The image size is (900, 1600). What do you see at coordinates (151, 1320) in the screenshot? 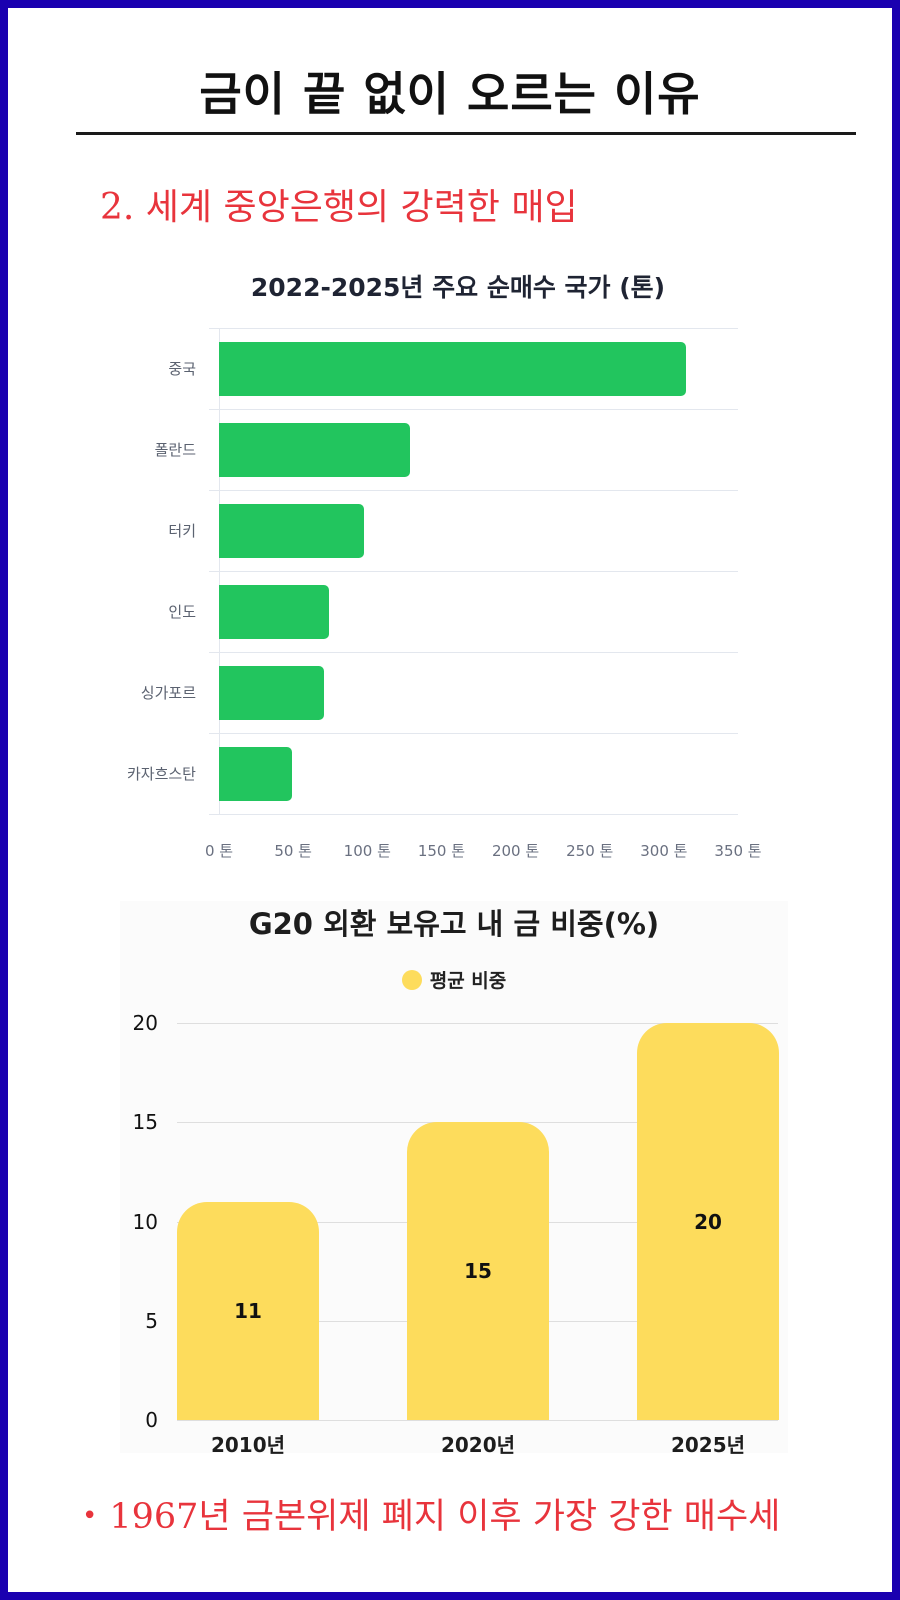
I see `y-axis-tick-label: 5` at bounding box center [151, 1320].